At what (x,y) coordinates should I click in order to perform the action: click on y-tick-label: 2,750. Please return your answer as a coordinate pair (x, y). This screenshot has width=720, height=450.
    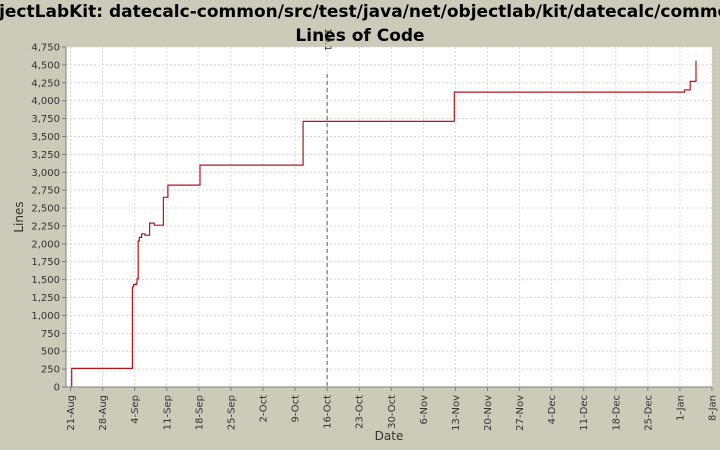
    Looking at the image, I should click on (45, 191).